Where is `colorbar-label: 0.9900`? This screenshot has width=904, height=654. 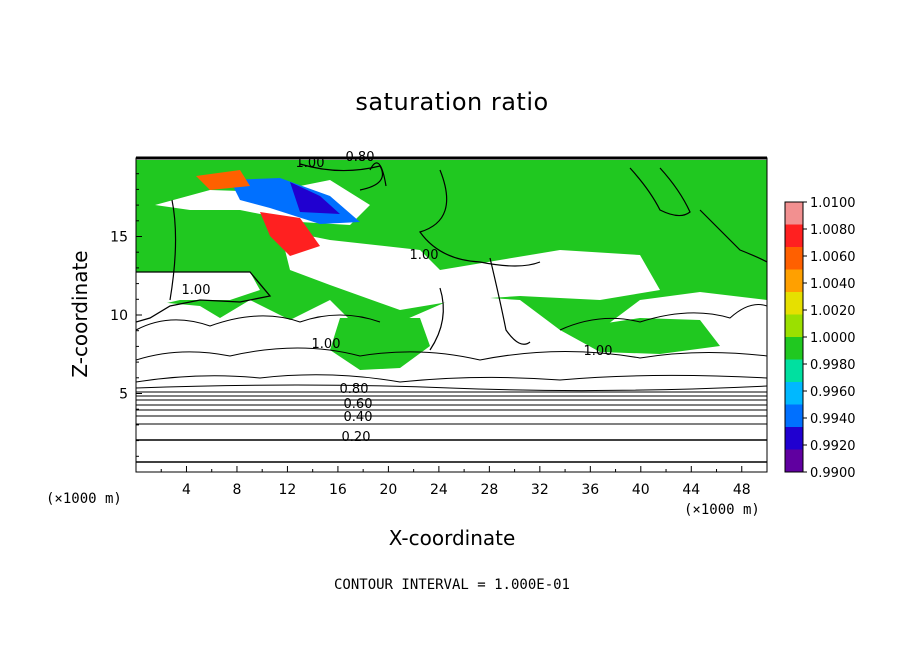
colorbar-label: 0.9900 is located at coordinates (833, 473).